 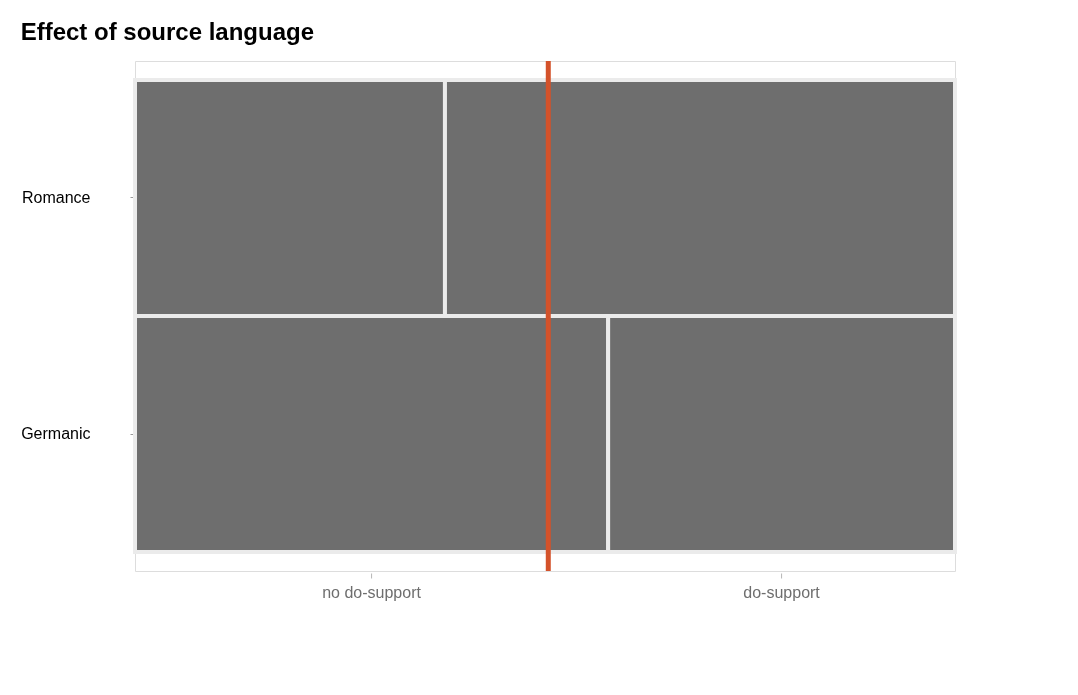 What do you see at coordinates (782, 592) in the screenshot?
I see `series-label: do-support` at bounding box center [782, 592].